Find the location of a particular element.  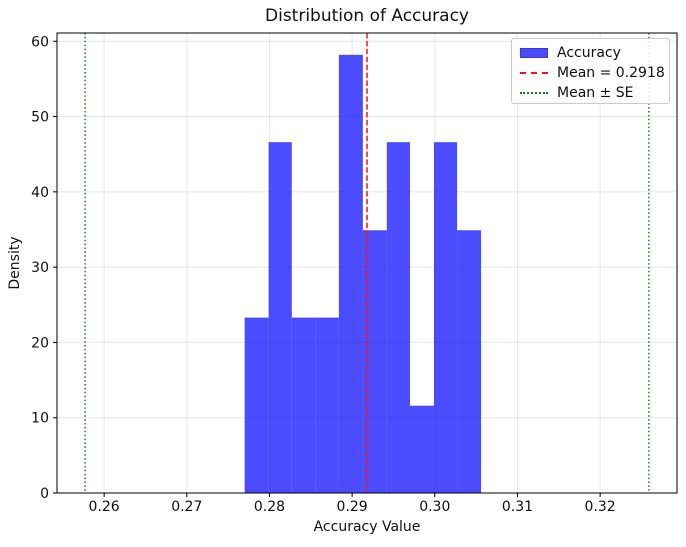

legend-entry: Mean = 0.2918 is located at coordinates (592, 73).